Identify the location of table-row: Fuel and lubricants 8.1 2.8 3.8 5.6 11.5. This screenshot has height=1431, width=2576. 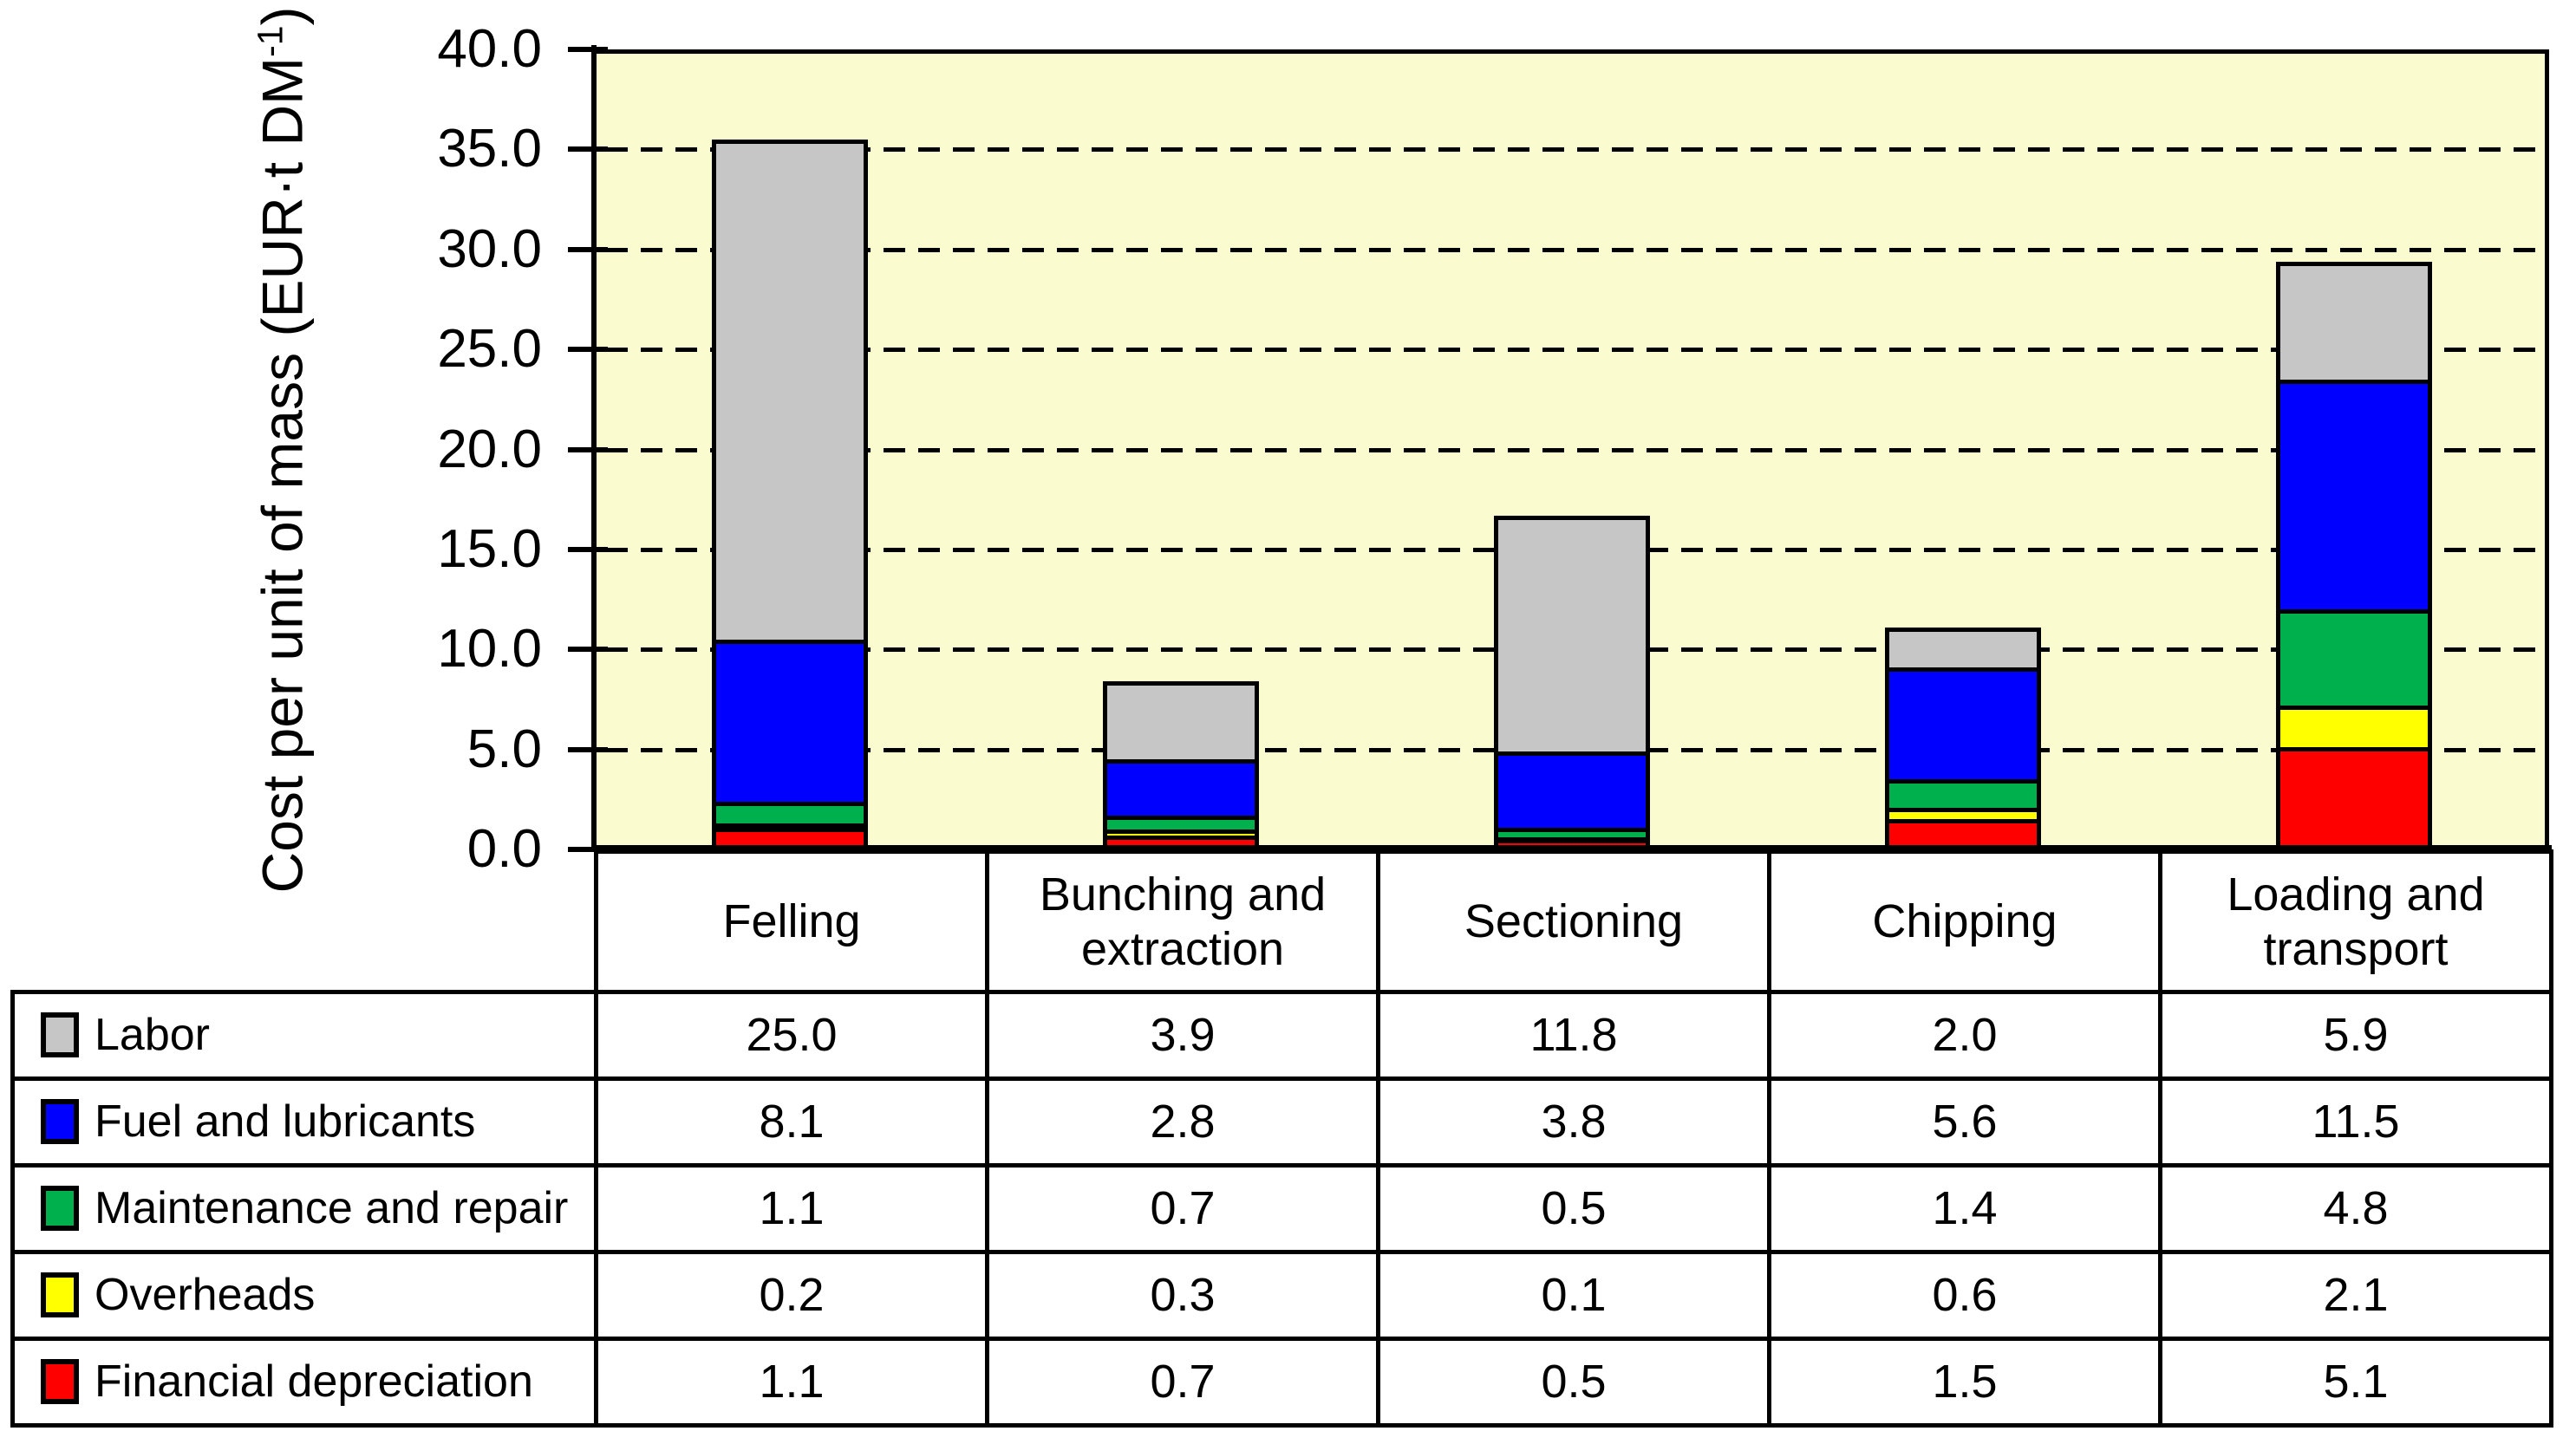
(1281, 1122).